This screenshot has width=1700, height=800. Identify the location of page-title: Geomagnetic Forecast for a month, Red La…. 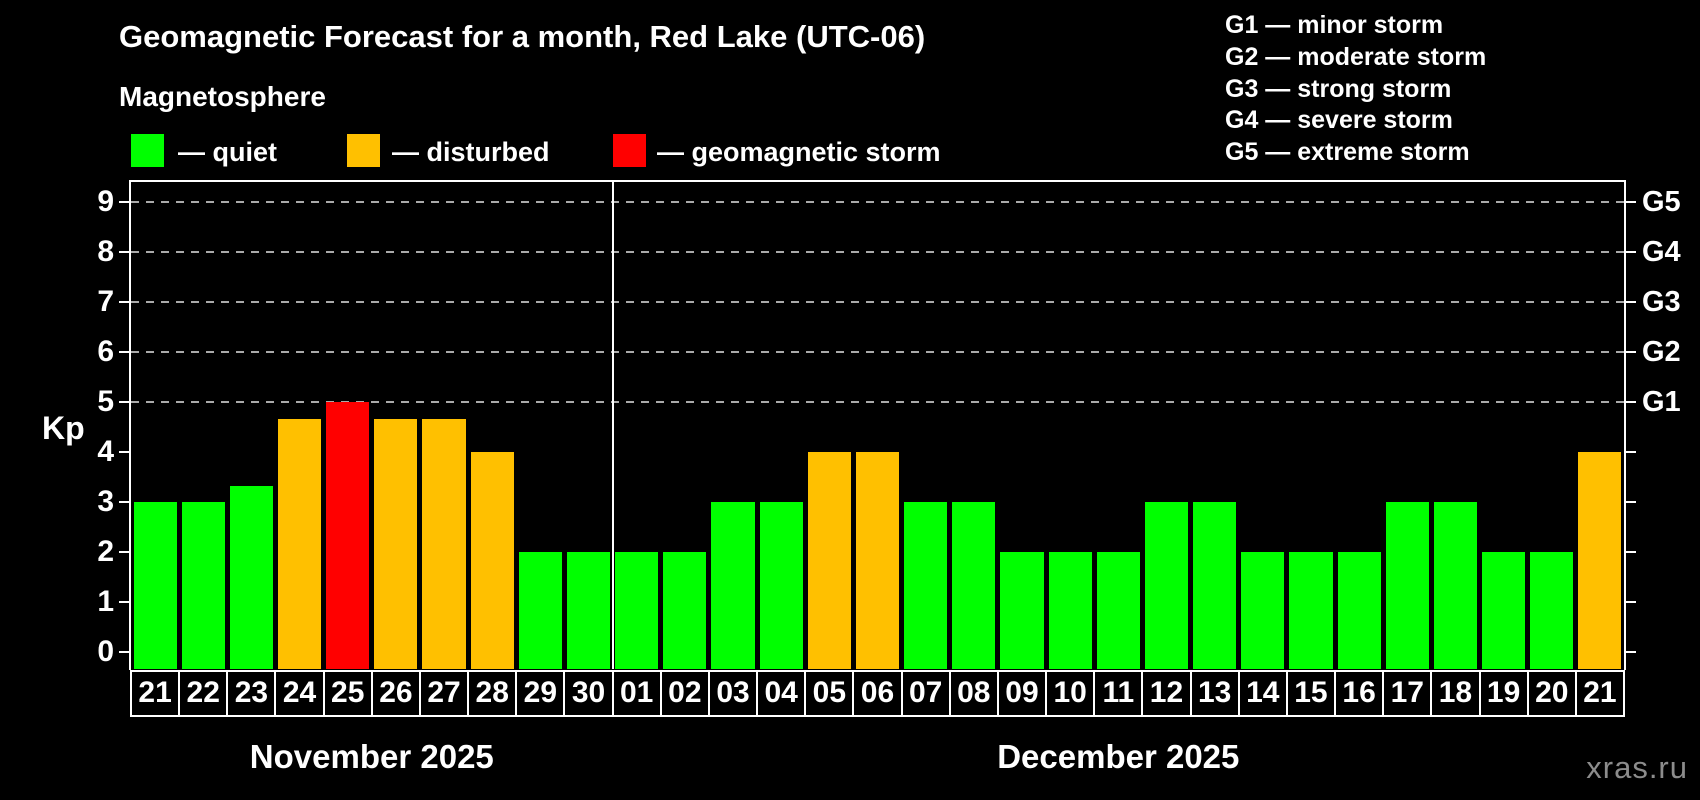
(522, 36).